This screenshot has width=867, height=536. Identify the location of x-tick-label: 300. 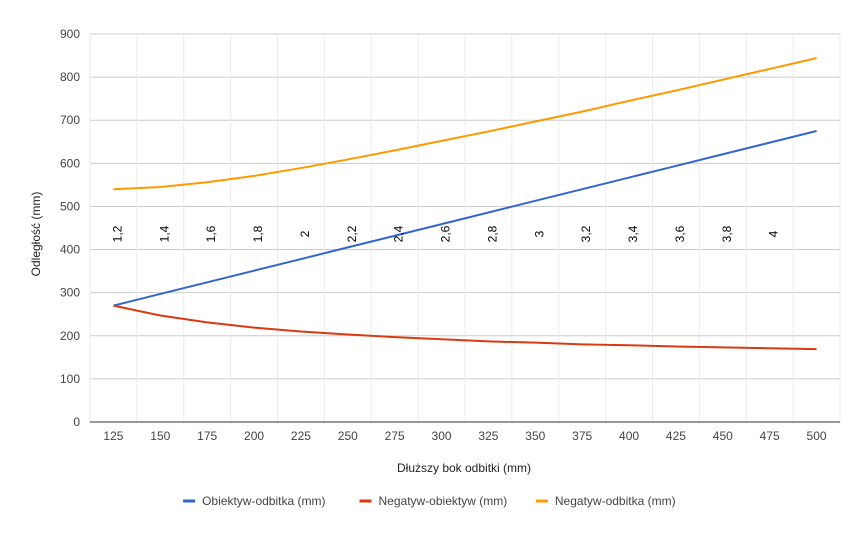
(442, 436).